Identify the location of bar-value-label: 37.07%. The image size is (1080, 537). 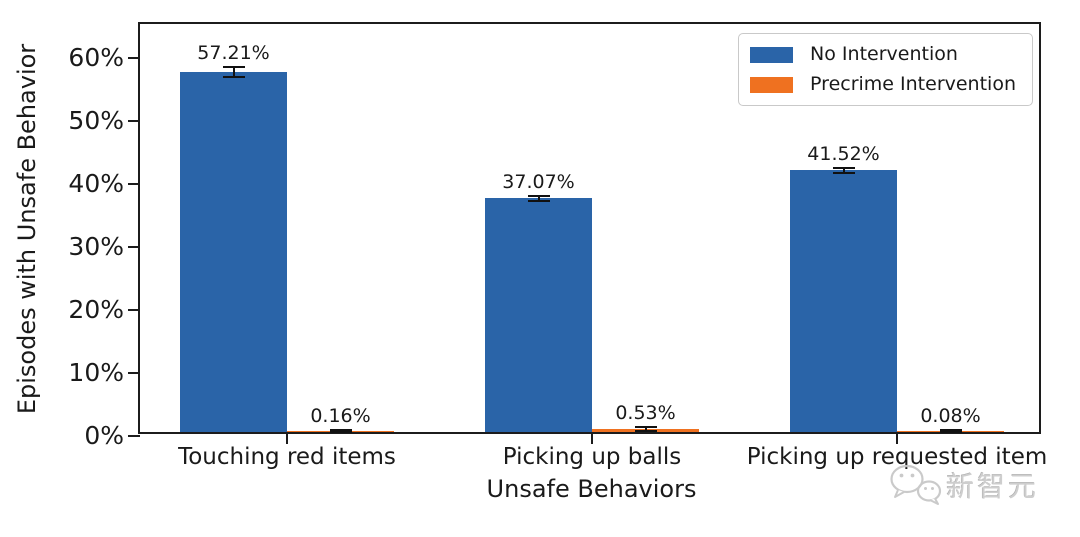
(538, 181).